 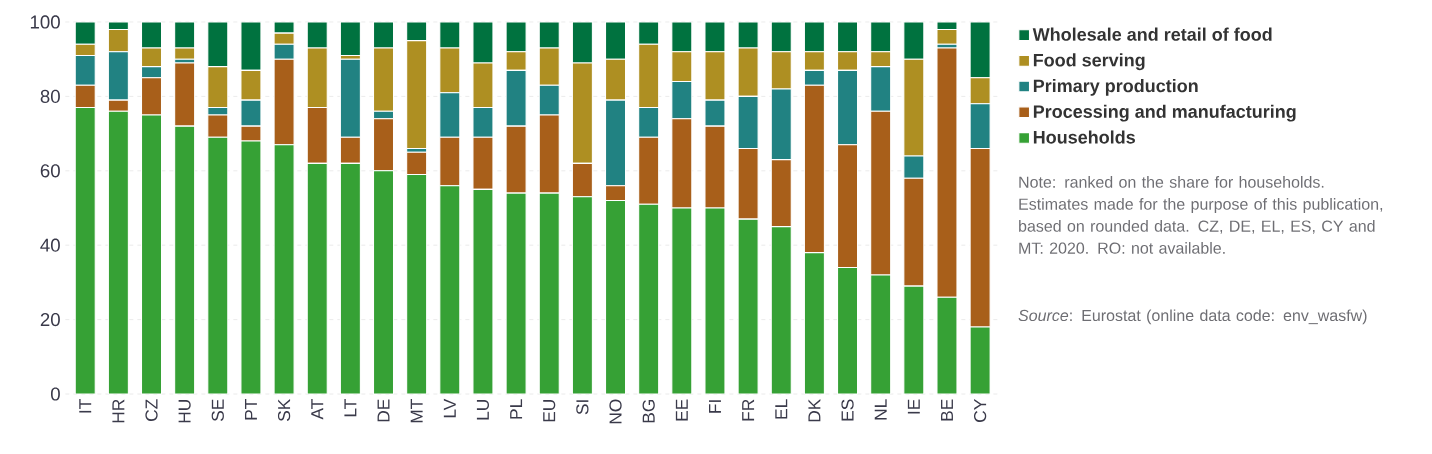 What do you see at coordinates (516, 409) in the screenshot?
I see `x-tick-label: PL` at bounding box center [516, 409].